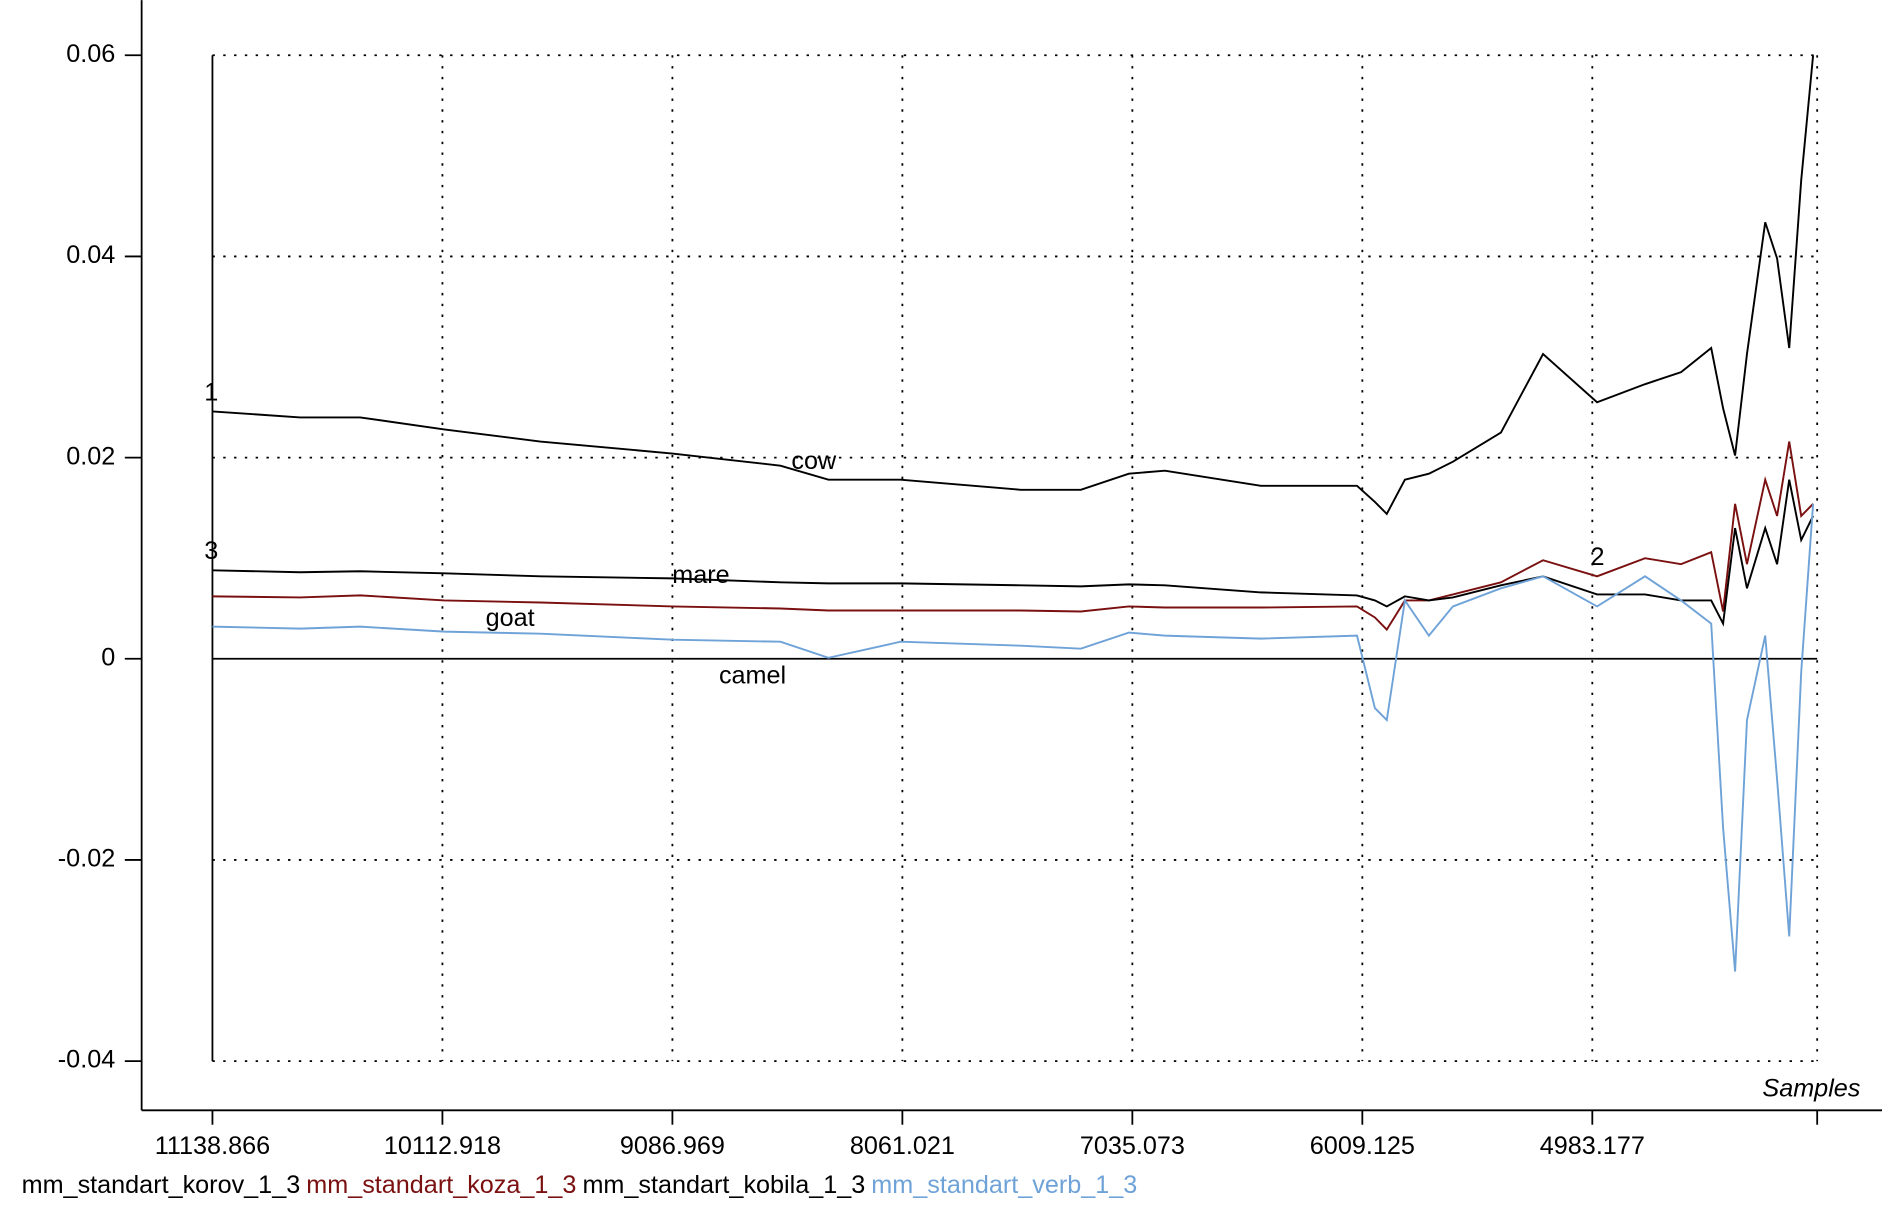 The image size is (1882, 1216). I want to click on x-axis-label: Samples, so click(1811, 1089).